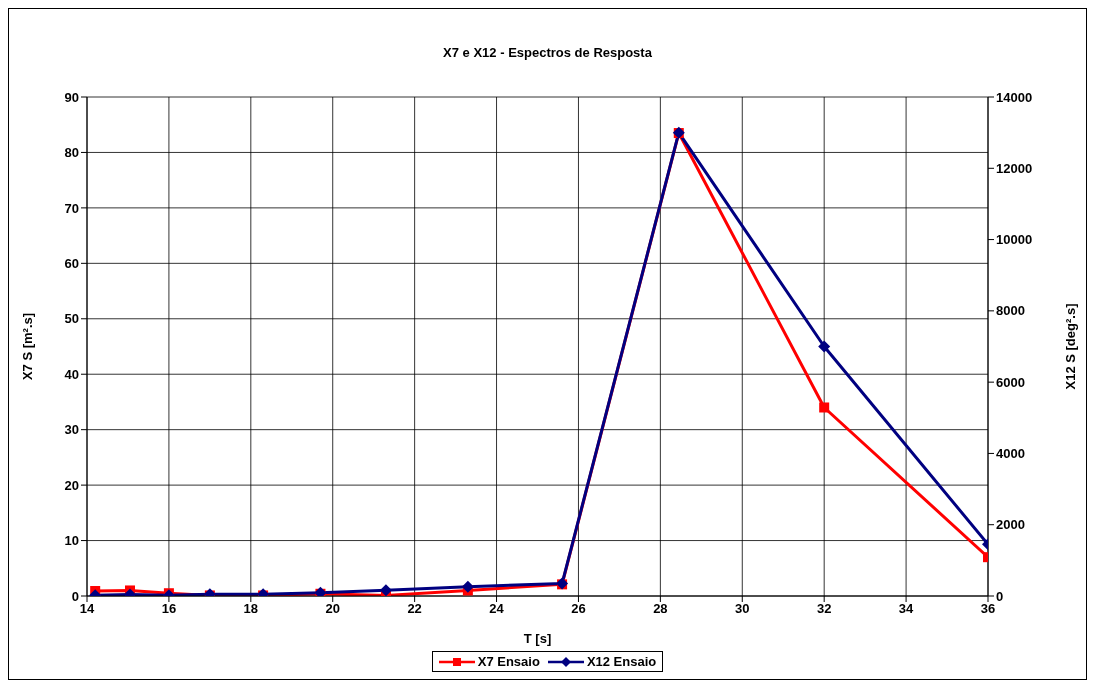  Describe the element at coordinates (824, 609) in the screenshot. I see `x-tick-label: 32` at that location.